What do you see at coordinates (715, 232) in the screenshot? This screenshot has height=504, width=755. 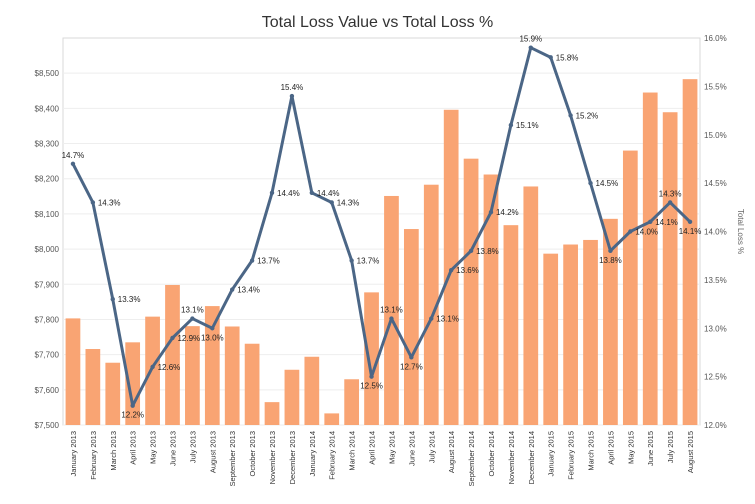 I see `y-right-tick-label: 14.0%` at bounding box center [715, 232].